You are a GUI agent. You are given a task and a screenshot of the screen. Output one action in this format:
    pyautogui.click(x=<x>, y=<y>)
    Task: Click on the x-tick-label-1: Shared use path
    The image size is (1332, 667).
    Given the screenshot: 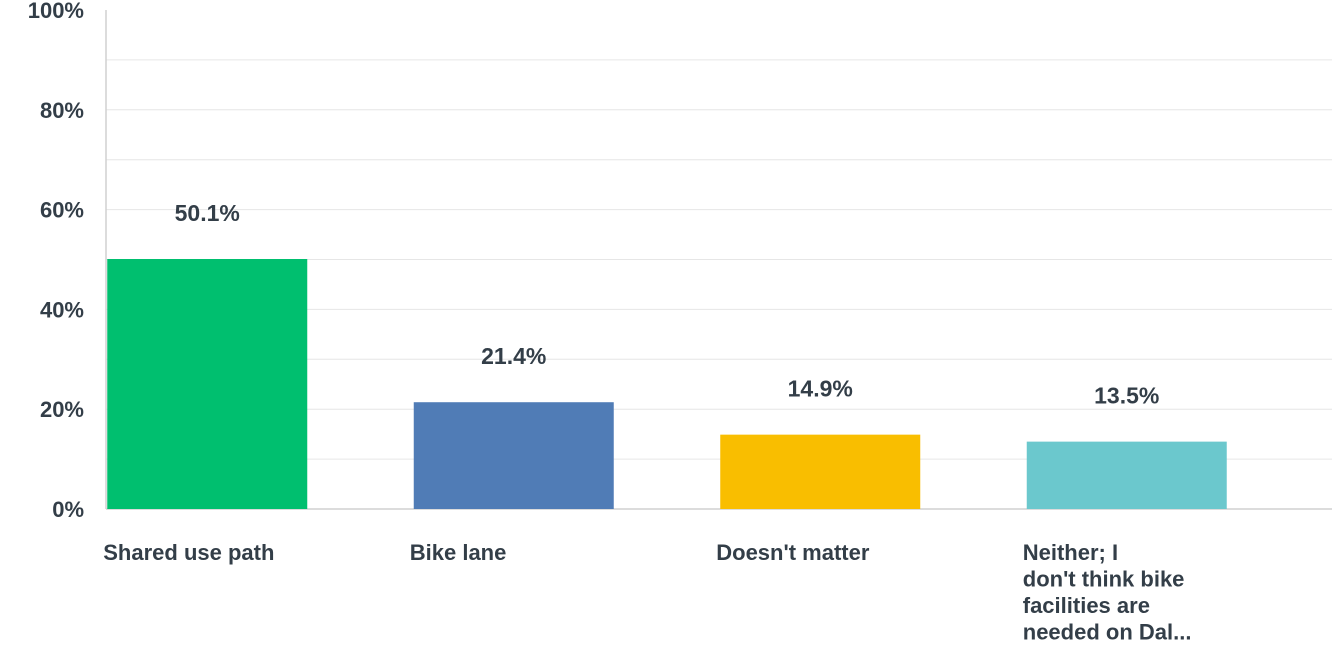 What is the action you would take?
    pyautogui.click(x=188, y=552)
    